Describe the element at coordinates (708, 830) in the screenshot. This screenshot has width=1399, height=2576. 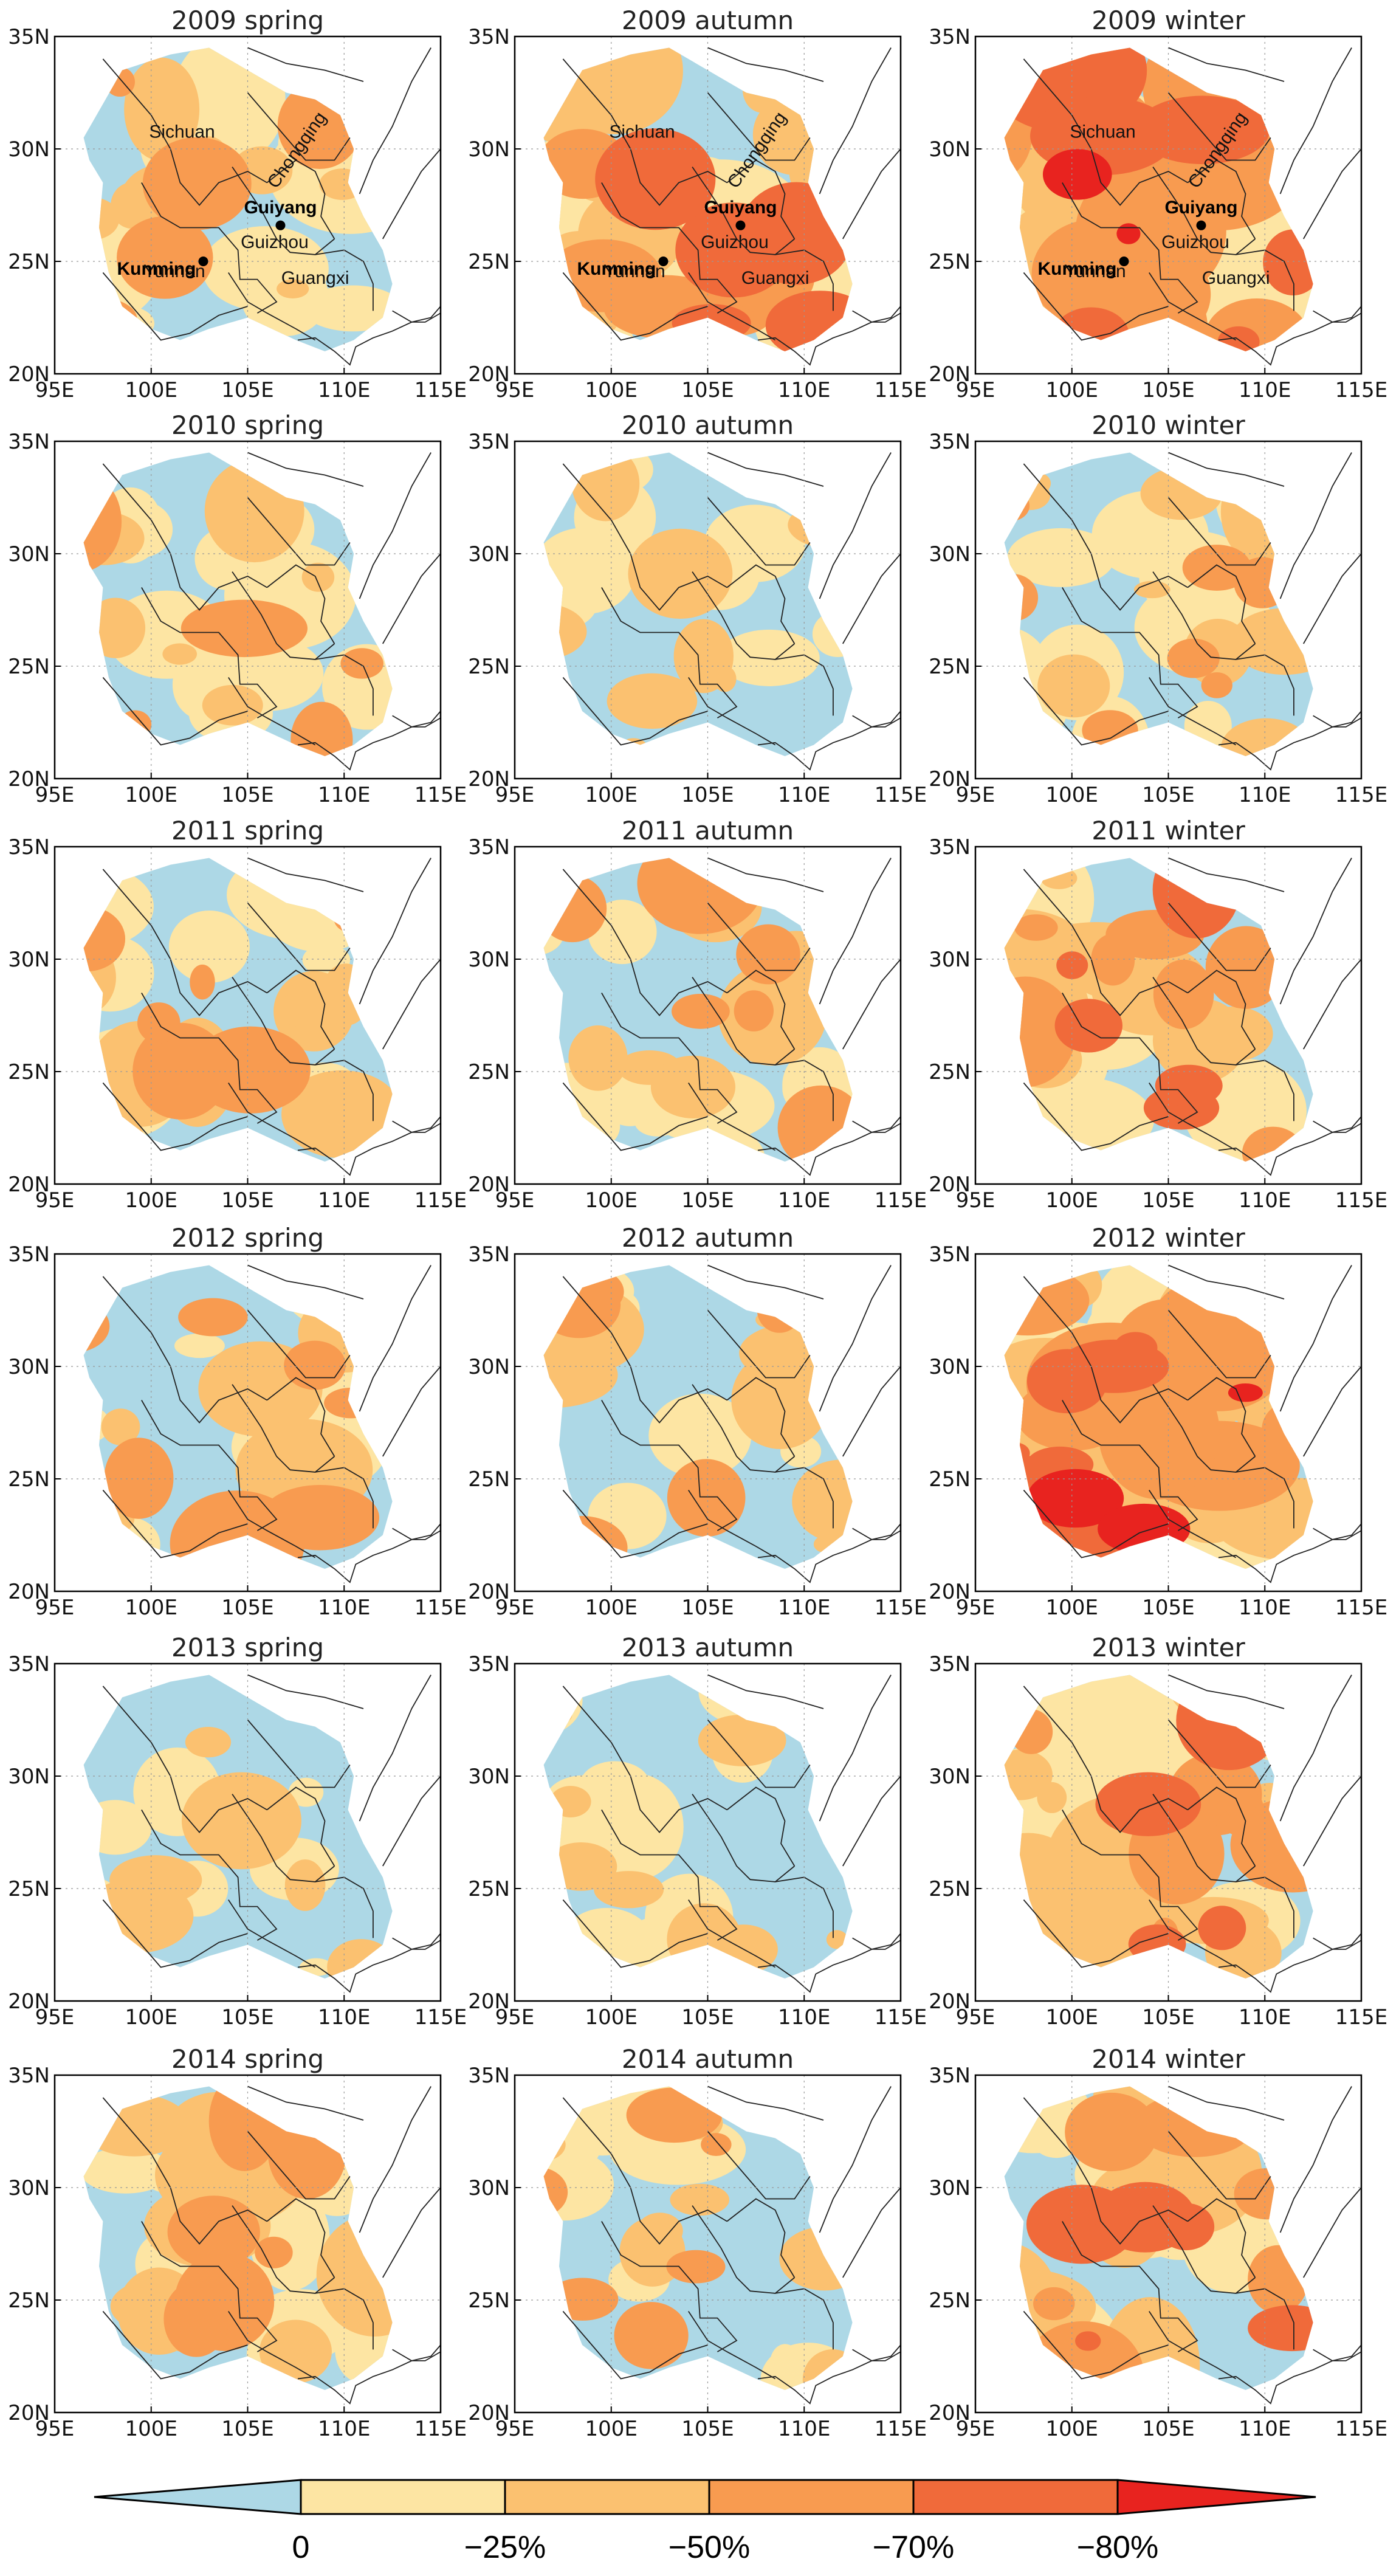
I see `panel-title: 2011 autumn` at that location.